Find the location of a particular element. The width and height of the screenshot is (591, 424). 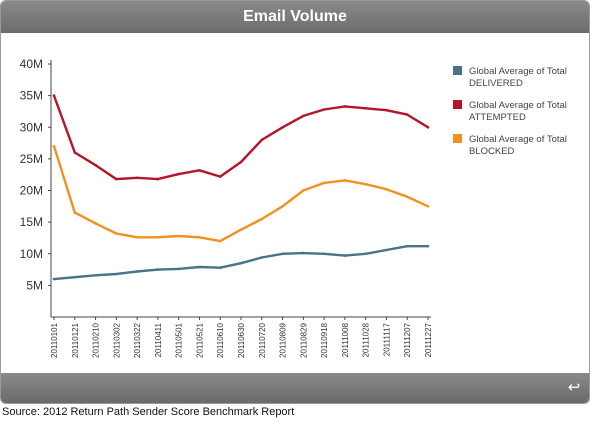

y-tick-label: 5M is located at coordinates (34, 285).